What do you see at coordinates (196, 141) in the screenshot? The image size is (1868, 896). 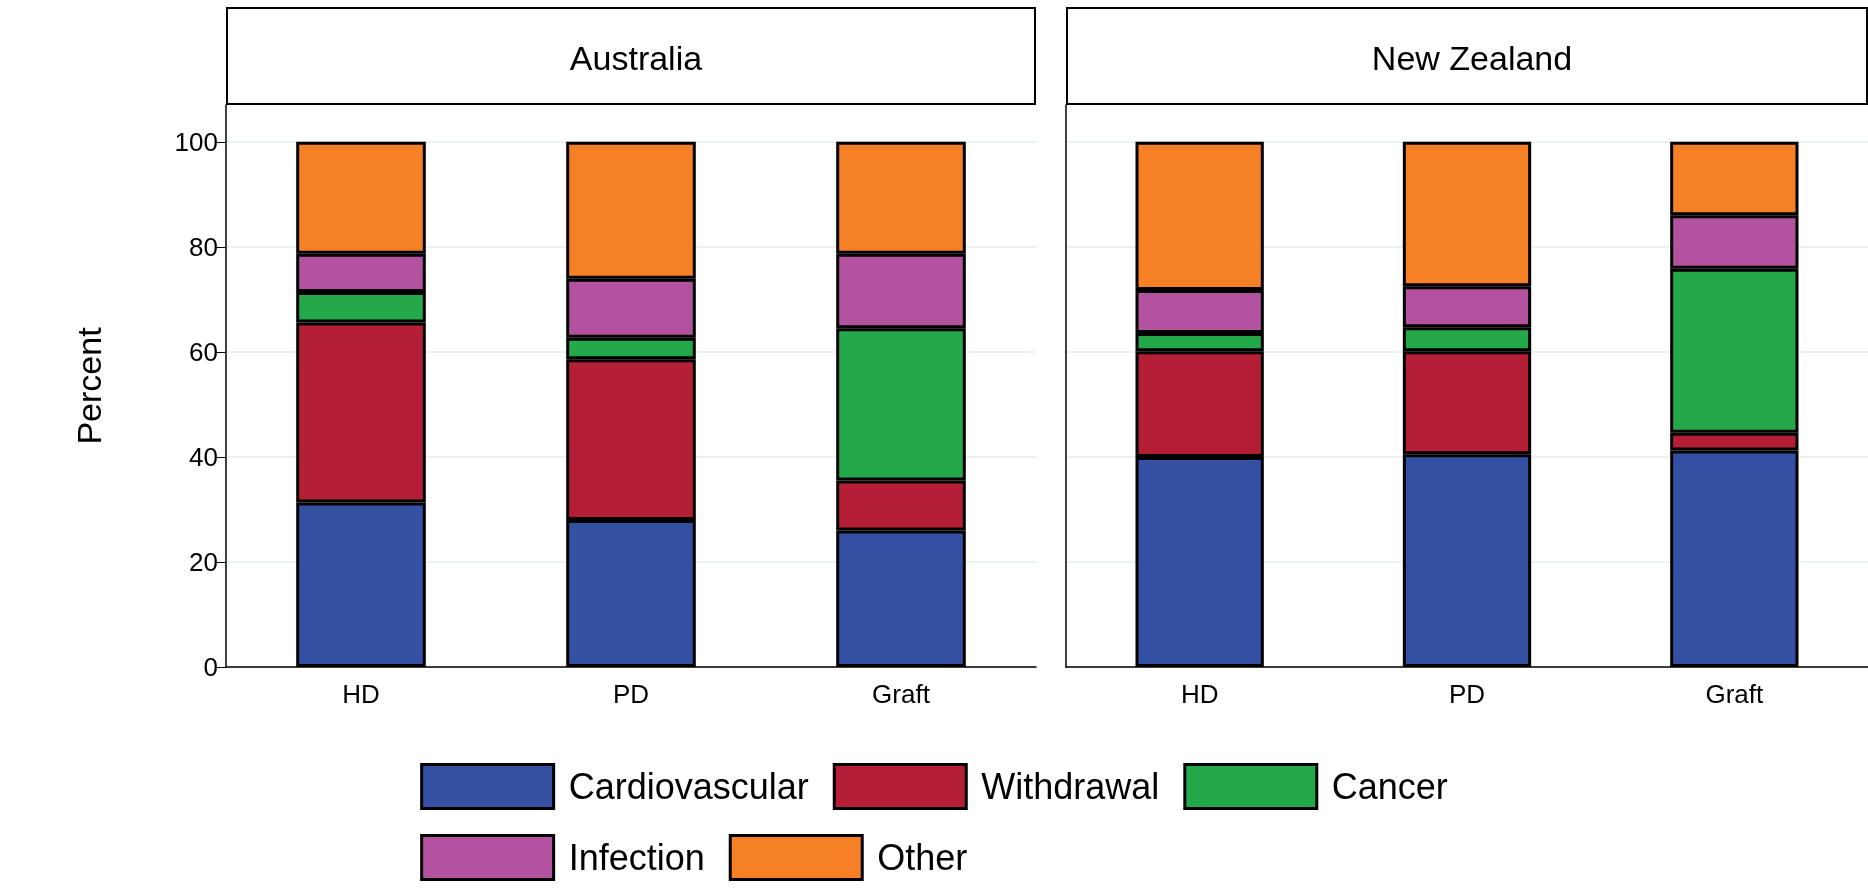 I see `y-tick-label: 100` at bounding box center [196, 141].